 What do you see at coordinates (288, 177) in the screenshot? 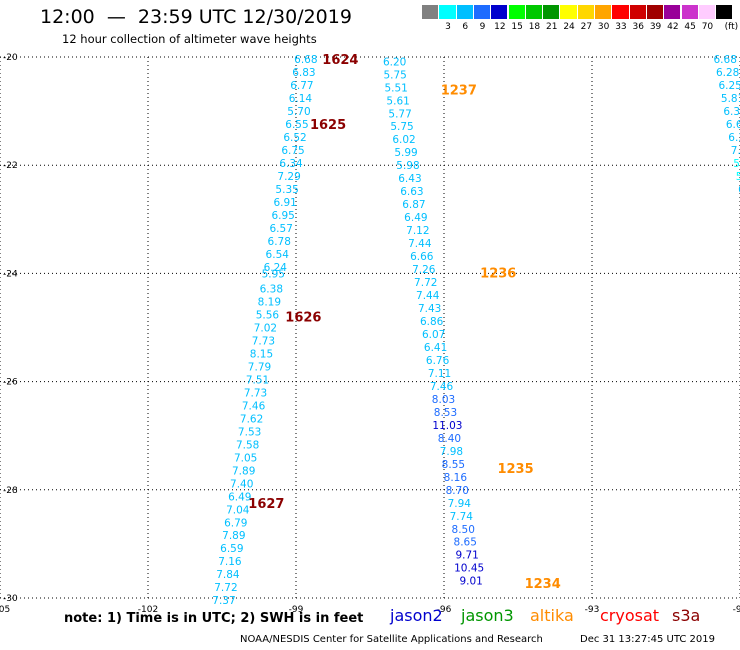
I see `wave-height-point: 7.29` at bounding box center [288, 177].